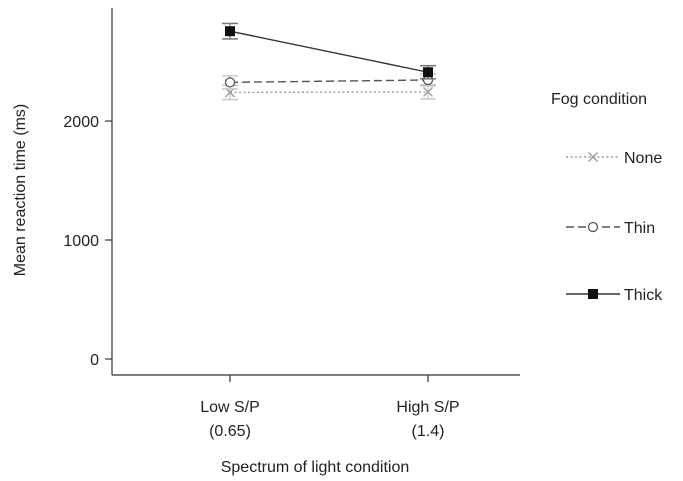 This screenshot has height=481, width=683. I want to click on y-axis-label: Mean reaction time (ms), so click(20, 190).